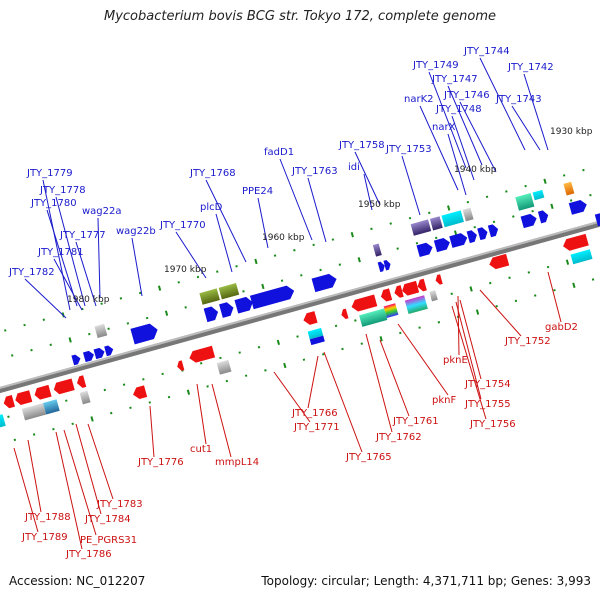  Describe the element at coordinates (455, 79) in the screenshot. I see `forward-gene-label: JTY_1747` at that location.